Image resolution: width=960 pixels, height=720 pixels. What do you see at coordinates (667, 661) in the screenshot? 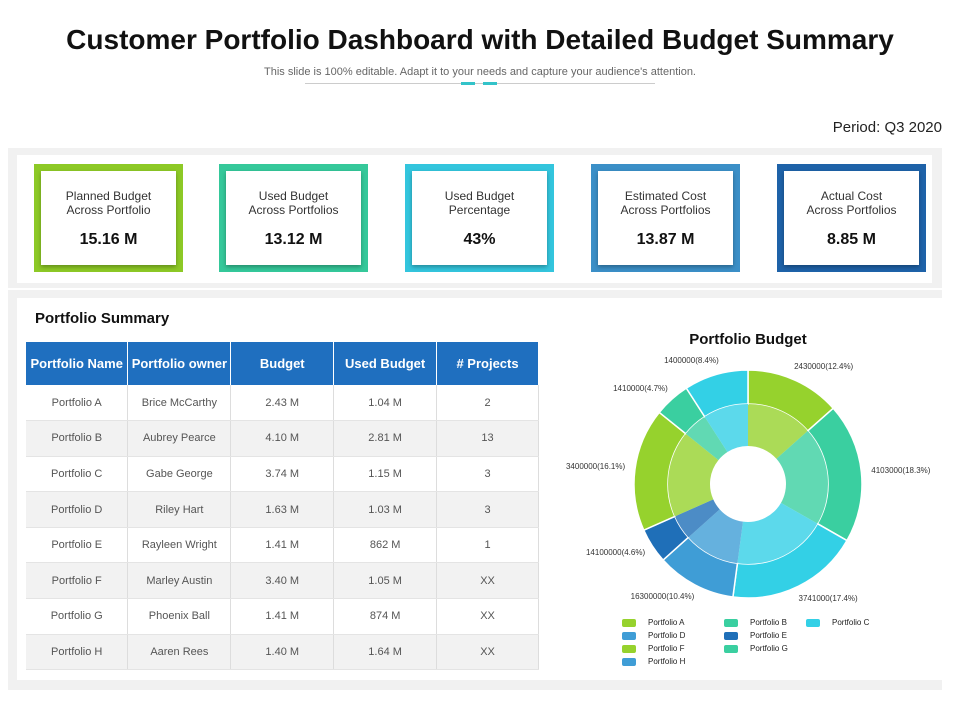
I see `legend-label: Portfolio H` at bounding box center [667, 661].